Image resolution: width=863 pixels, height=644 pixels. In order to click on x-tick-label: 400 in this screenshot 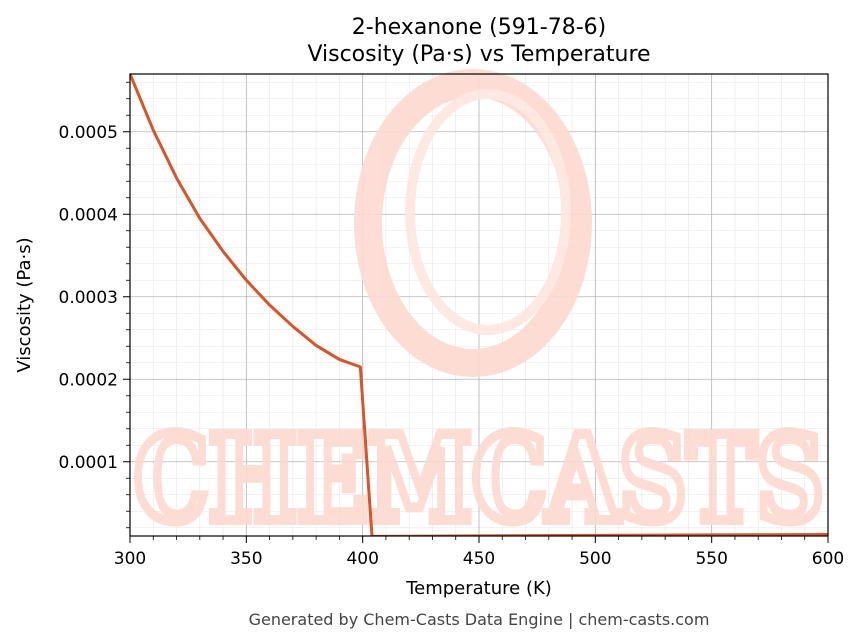, I will do `click(362, 559)`.